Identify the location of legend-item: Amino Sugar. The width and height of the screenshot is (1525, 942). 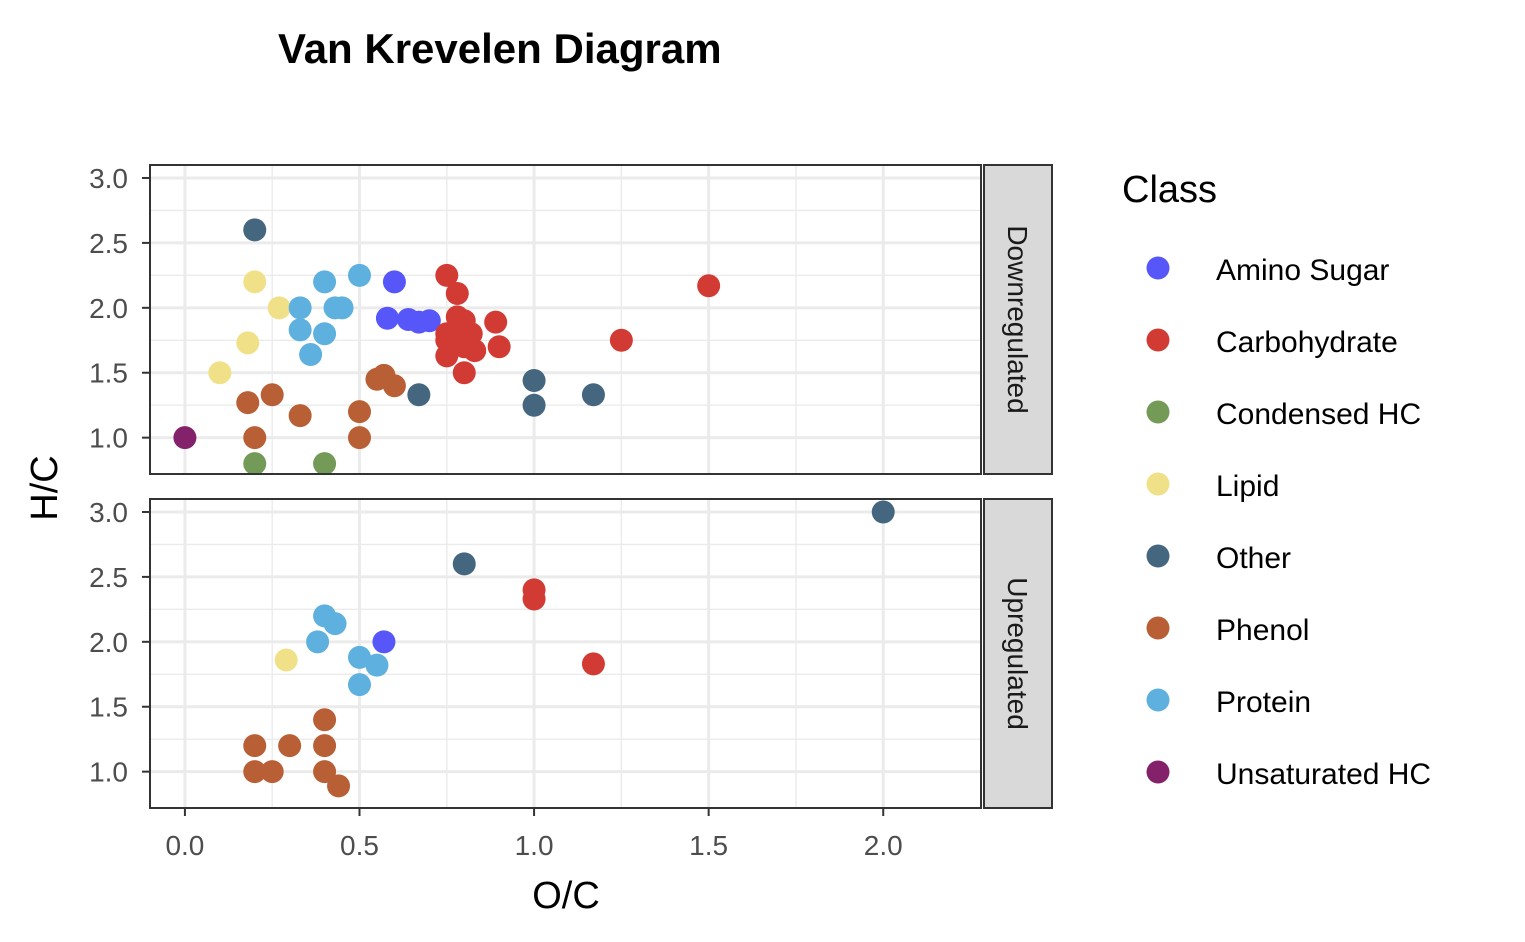
(1267, 270).